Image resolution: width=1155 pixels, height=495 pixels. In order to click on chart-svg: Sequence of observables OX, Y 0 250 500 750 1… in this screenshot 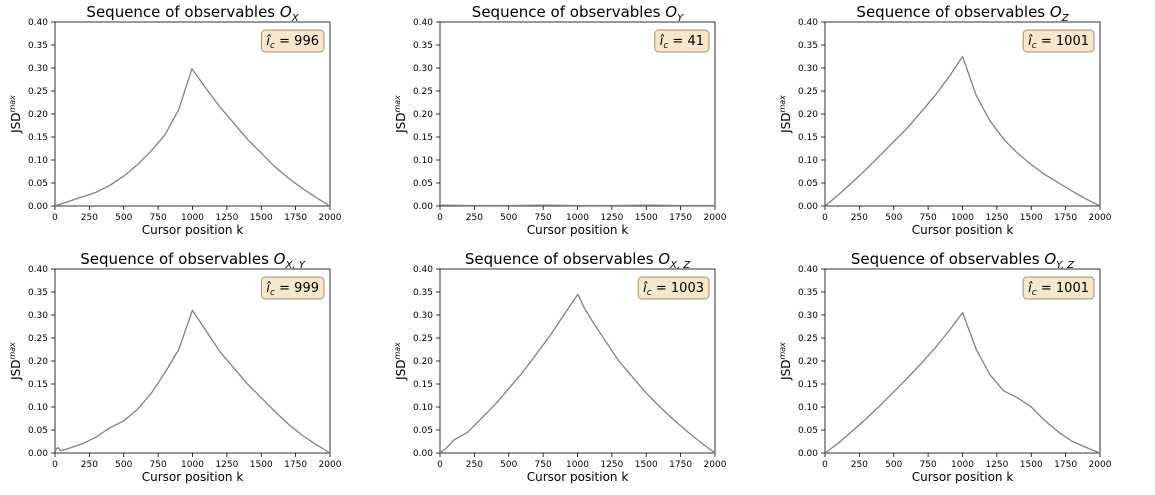, I will do `click(175, 367)`.